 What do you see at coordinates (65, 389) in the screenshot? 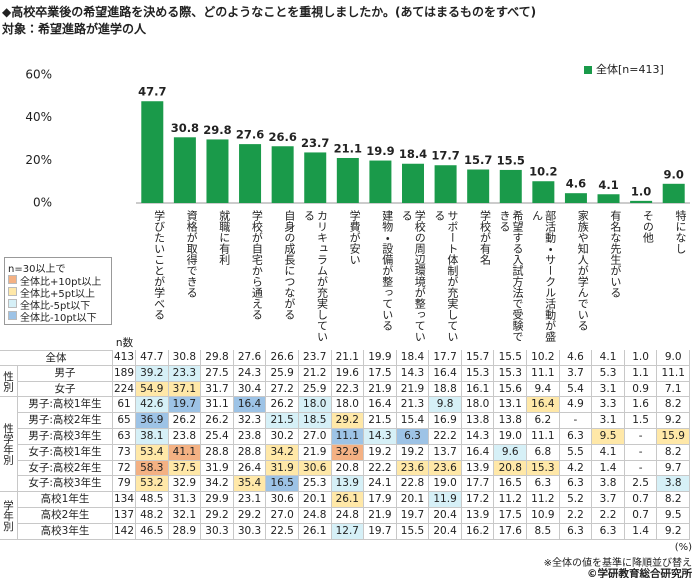
I see `row-label: 女子` at bounding box center [65, 389].